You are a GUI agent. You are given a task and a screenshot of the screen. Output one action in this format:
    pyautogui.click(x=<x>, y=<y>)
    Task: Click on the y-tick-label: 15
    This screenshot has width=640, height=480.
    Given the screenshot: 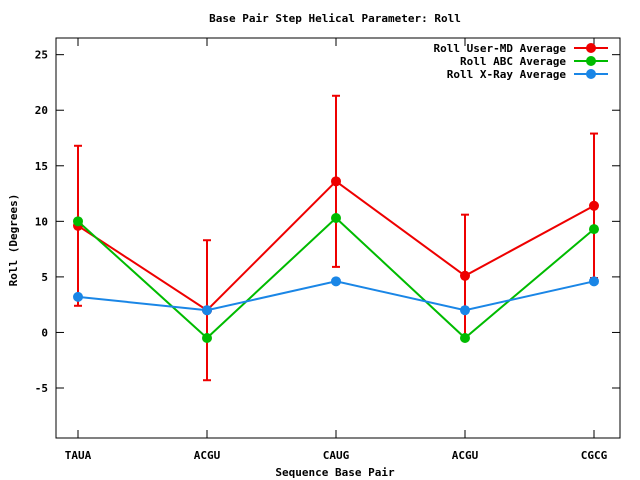 What is the action you would take?
    pyautogui.click(x=41, y=166)
    